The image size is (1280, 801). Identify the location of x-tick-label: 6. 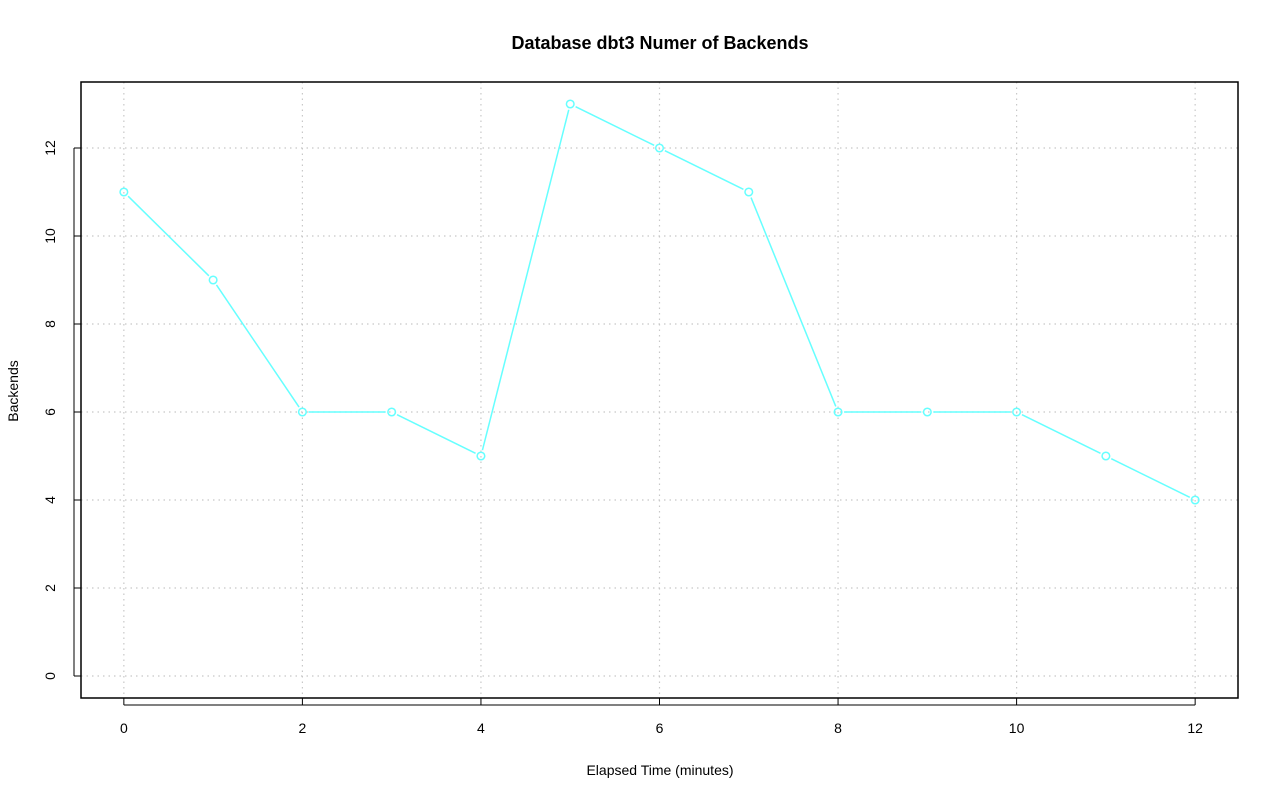
(660, 728).